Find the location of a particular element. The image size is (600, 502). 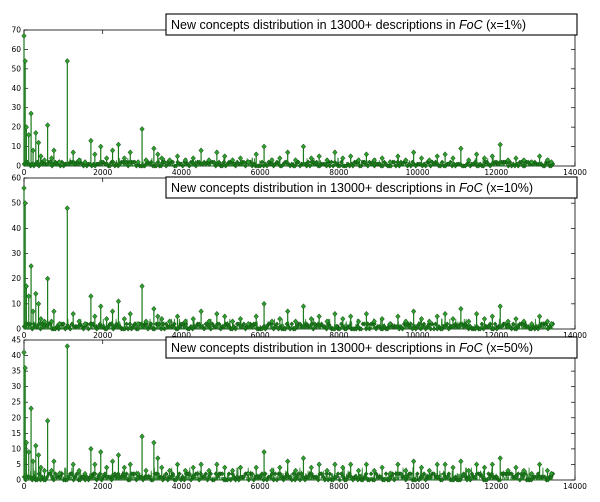

x-tick-label: 8000 is located at coordinates (338, 486).